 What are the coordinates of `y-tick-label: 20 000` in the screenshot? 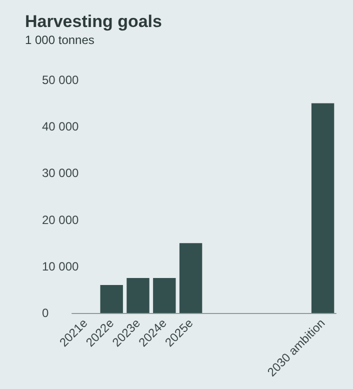 It's located at (61, 219).